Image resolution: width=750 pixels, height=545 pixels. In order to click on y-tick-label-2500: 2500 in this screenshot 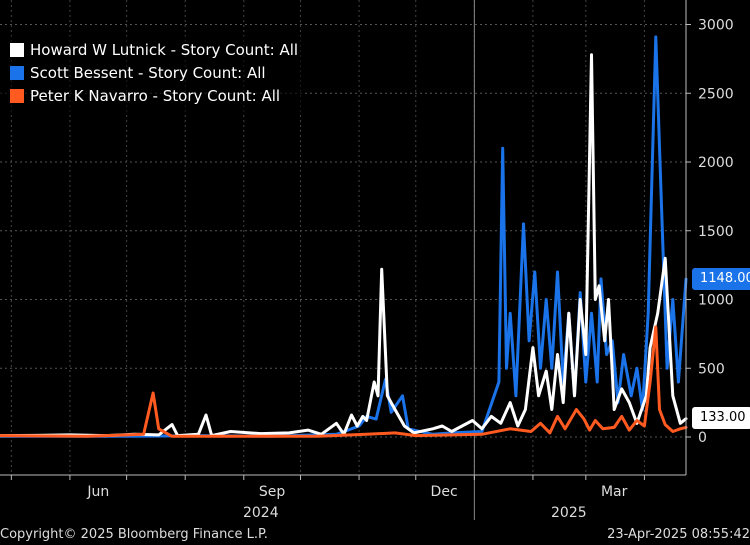, I will do `click(716, 94)`.